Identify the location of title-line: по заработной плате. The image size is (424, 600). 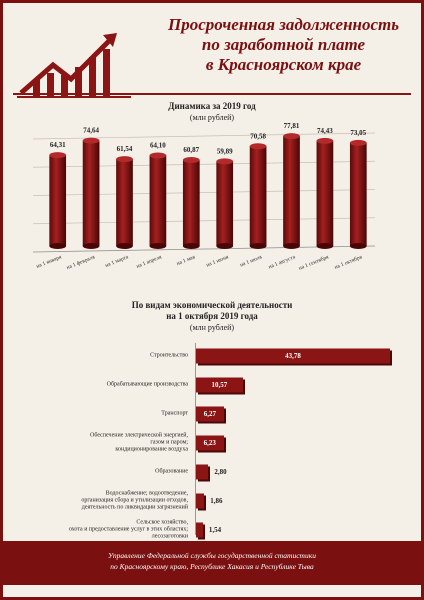
(283, 44).